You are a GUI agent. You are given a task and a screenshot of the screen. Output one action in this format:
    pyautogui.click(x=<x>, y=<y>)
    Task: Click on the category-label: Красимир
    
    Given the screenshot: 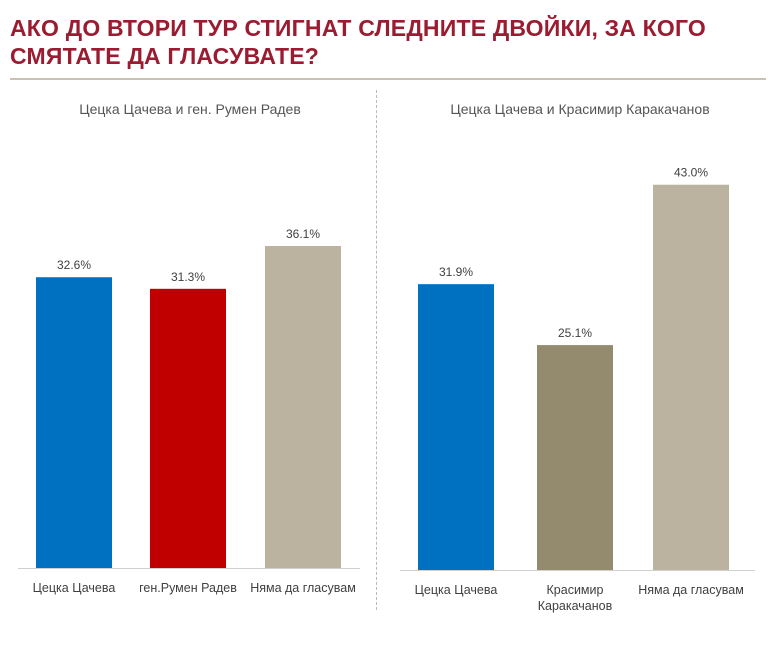 What is the action you would take?
    pyautogui.click(x=575, y=590)
    